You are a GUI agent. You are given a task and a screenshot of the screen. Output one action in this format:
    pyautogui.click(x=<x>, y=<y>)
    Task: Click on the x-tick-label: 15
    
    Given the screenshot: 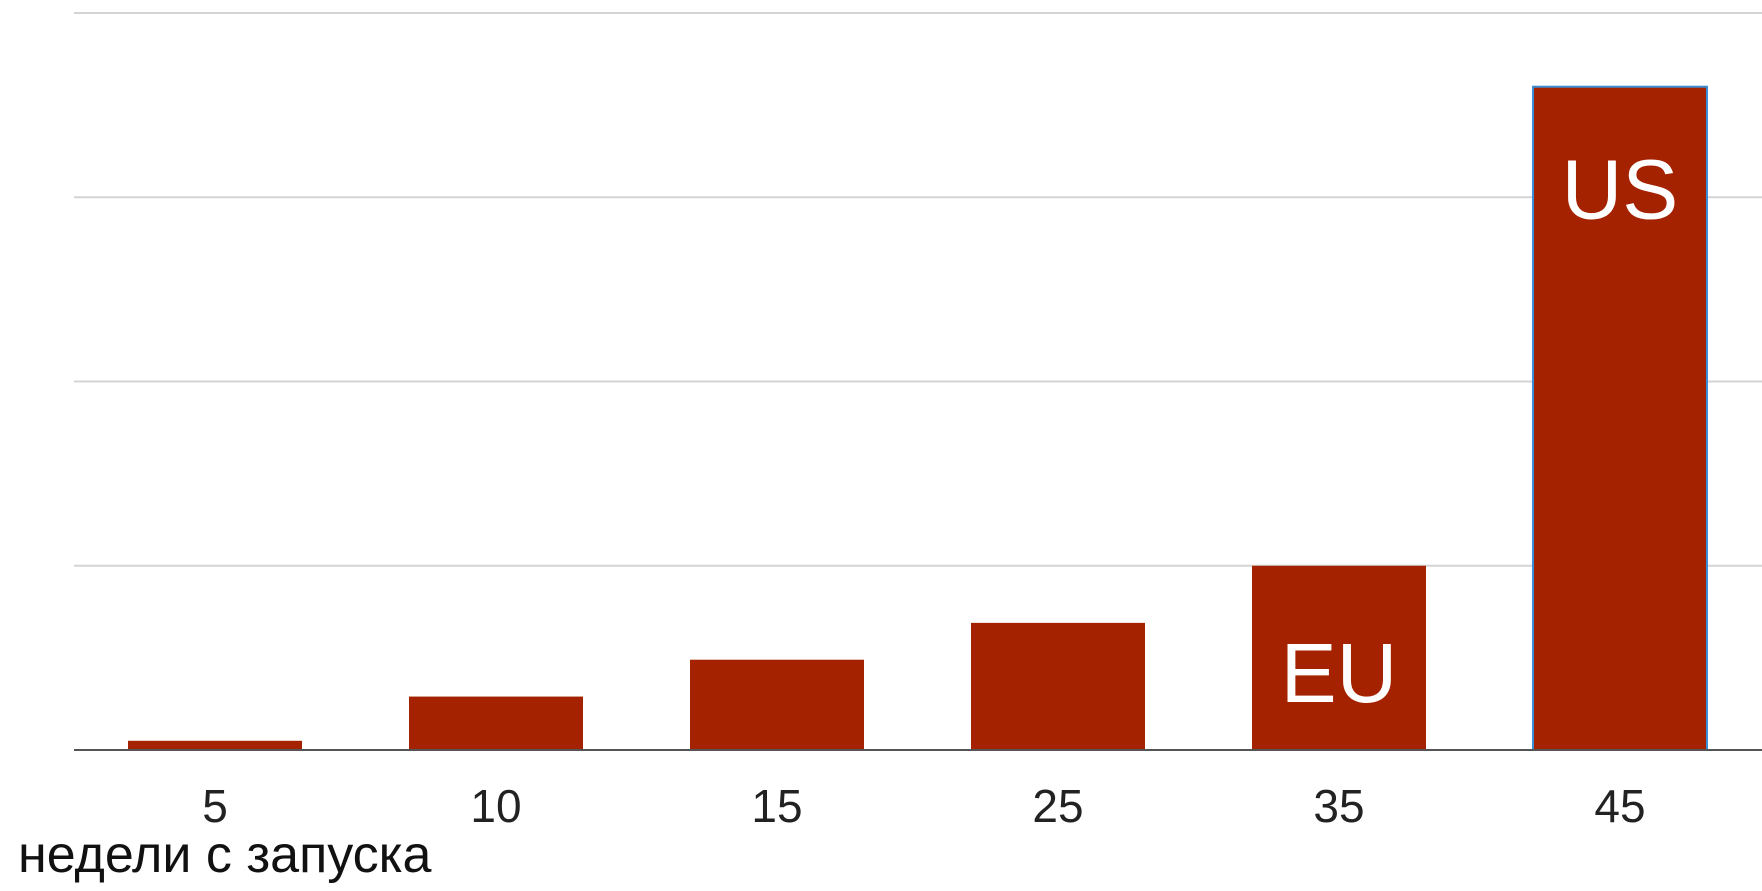 What is the action you would take?
    pyautogui.click(x=776, y=806)
    